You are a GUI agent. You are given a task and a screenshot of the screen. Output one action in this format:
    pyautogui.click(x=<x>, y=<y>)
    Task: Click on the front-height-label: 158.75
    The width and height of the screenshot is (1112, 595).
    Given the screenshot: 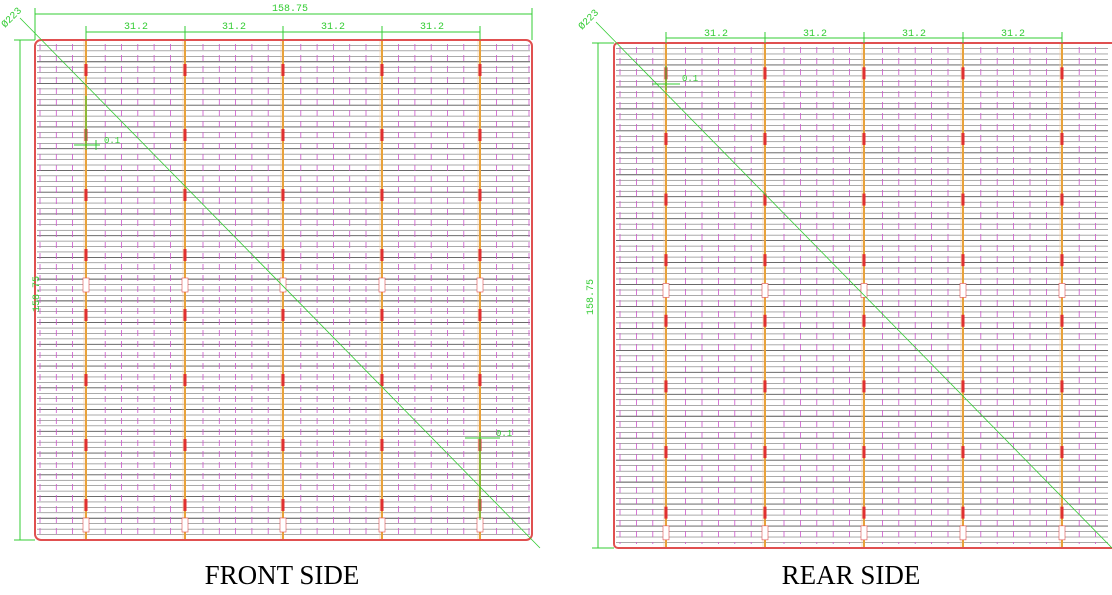 What is the action you would take?
    pyautogui.click(x=37, y=294)
    